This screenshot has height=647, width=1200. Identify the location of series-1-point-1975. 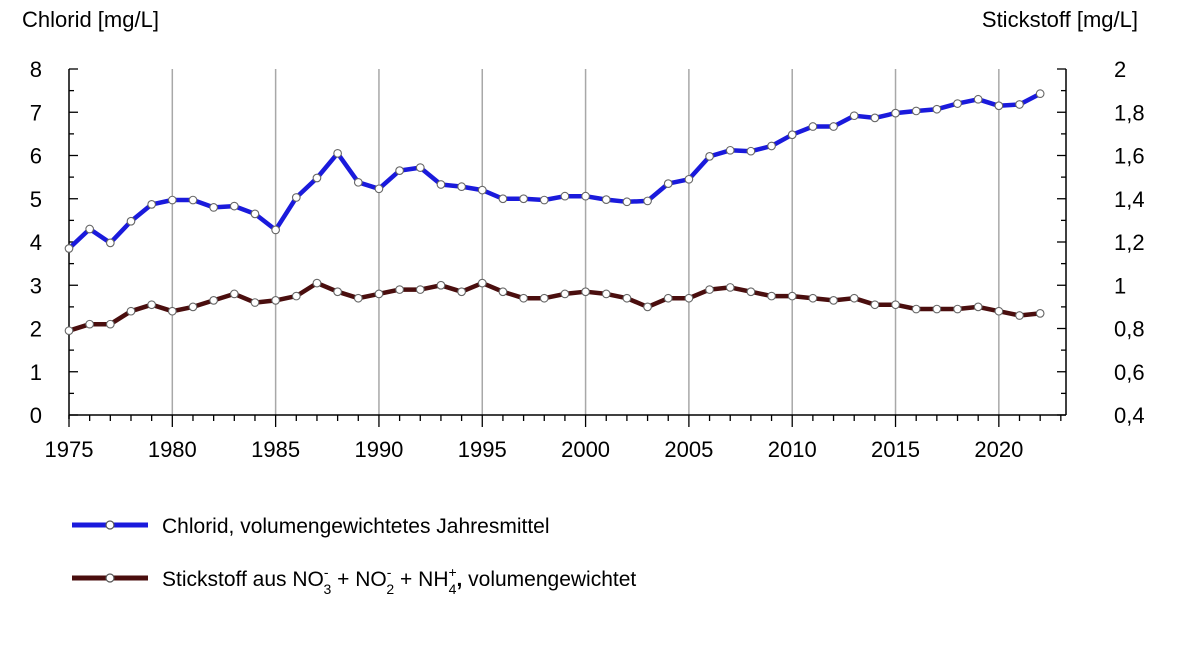
(69, 331).